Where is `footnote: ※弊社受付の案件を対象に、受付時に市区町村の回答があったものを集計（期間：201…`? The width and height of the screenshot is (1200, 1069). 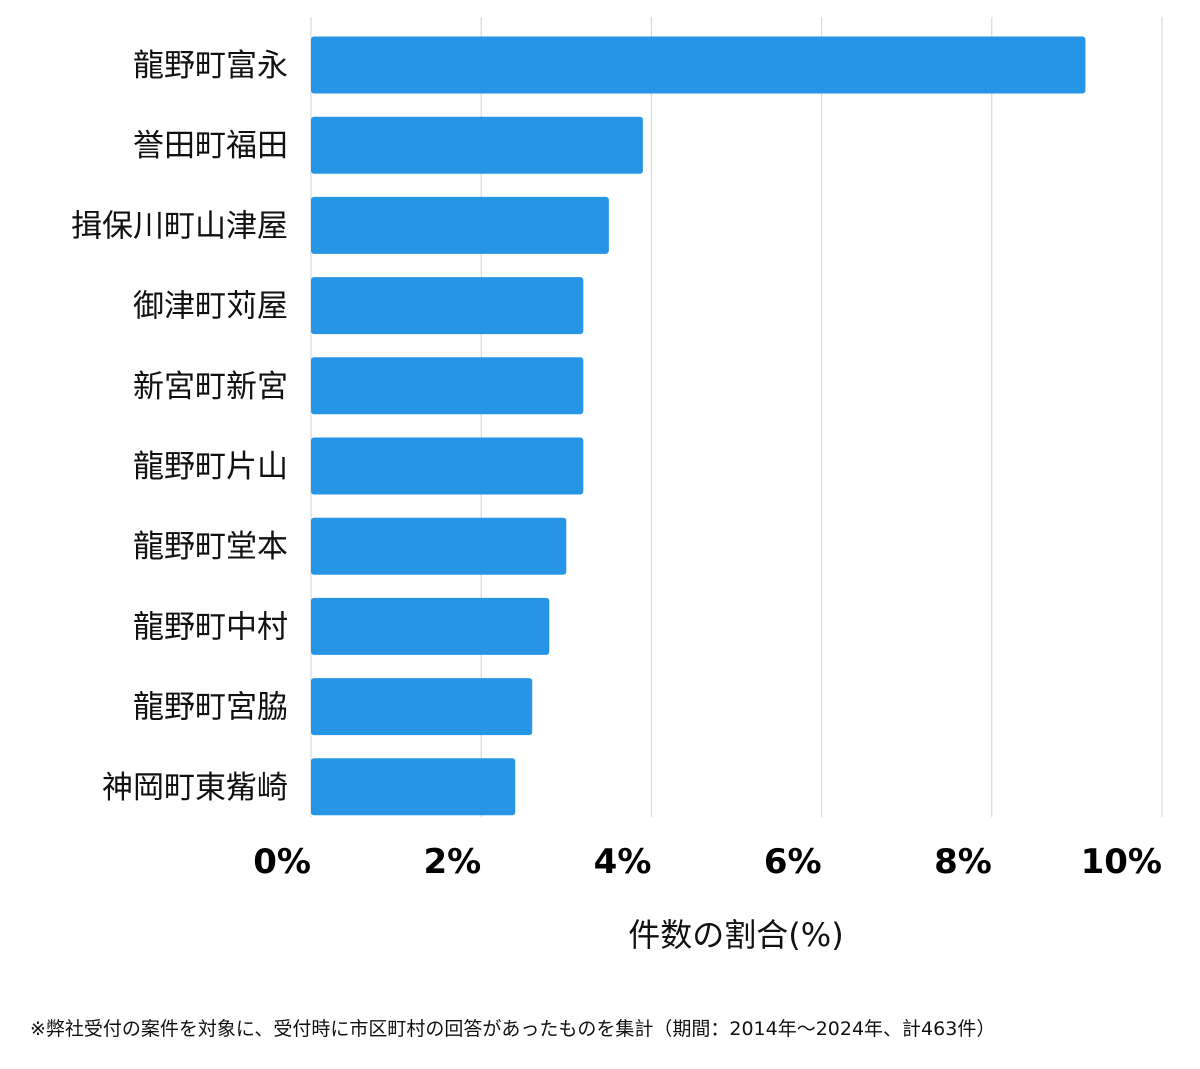 footnote: ※弊社受付の案件を対象に、受付時に市区町村の回答があったものを集計（期間：201… is located at coordinates (513, 1029).